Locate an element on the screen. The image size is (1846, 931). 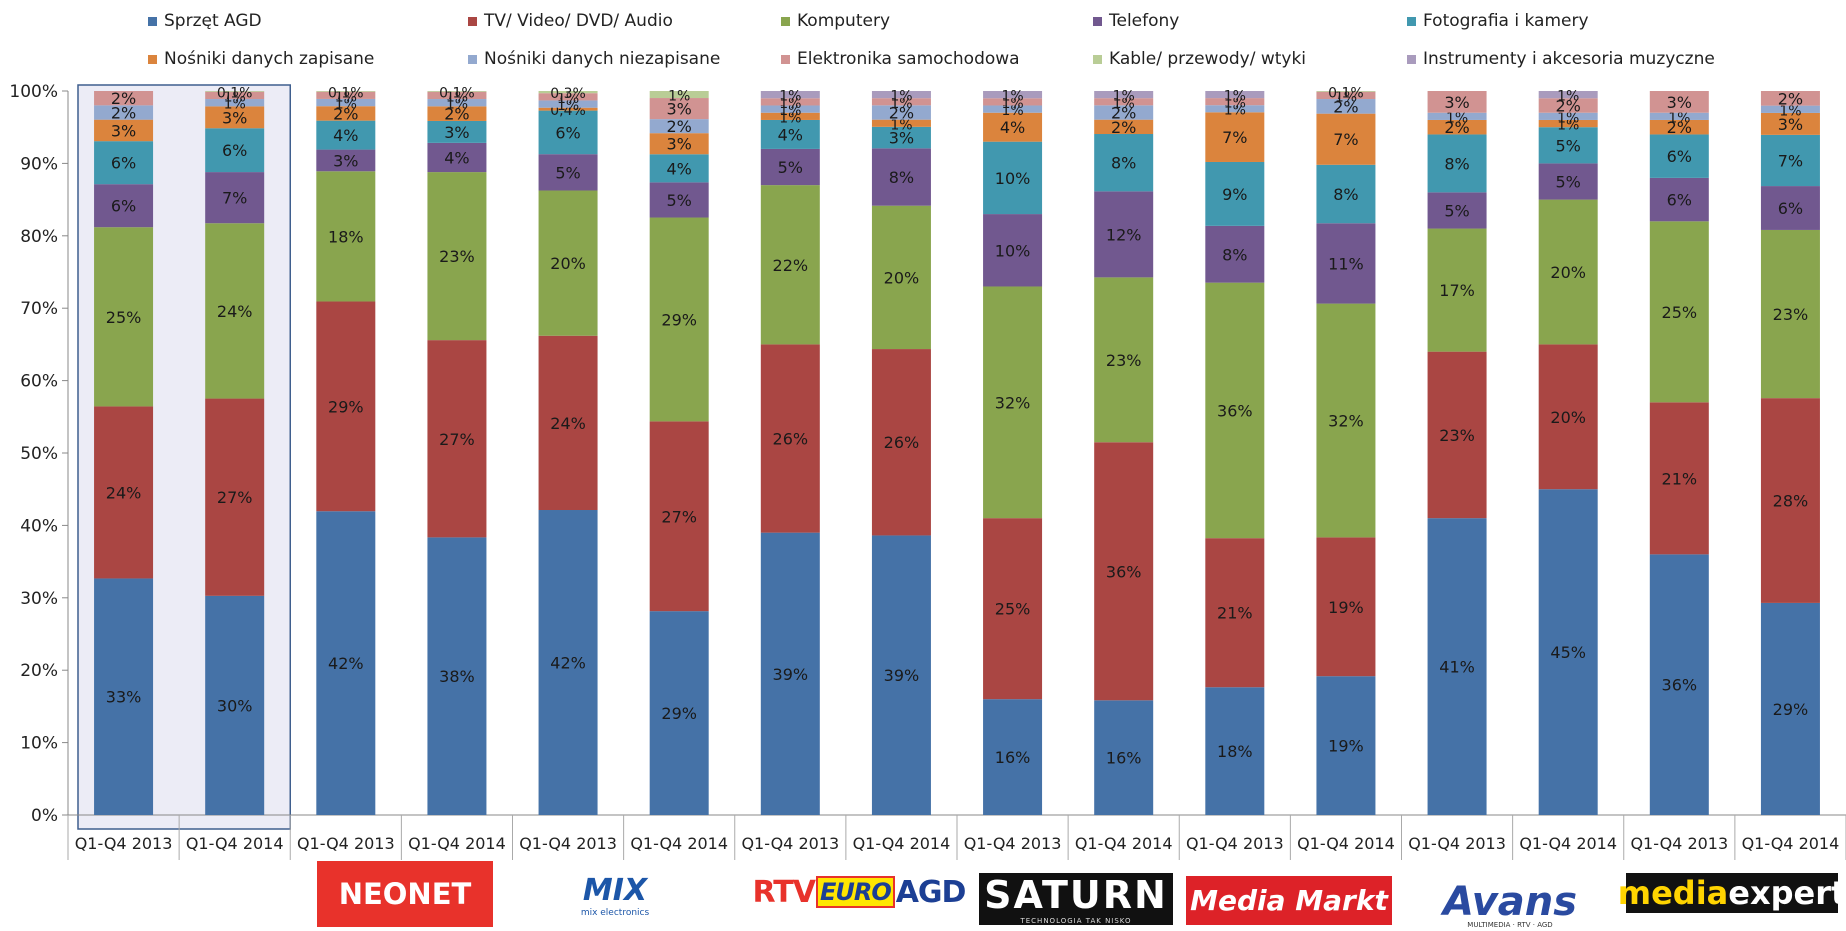
bar-data-label: 0,3% is located at coordinates (568, 94).